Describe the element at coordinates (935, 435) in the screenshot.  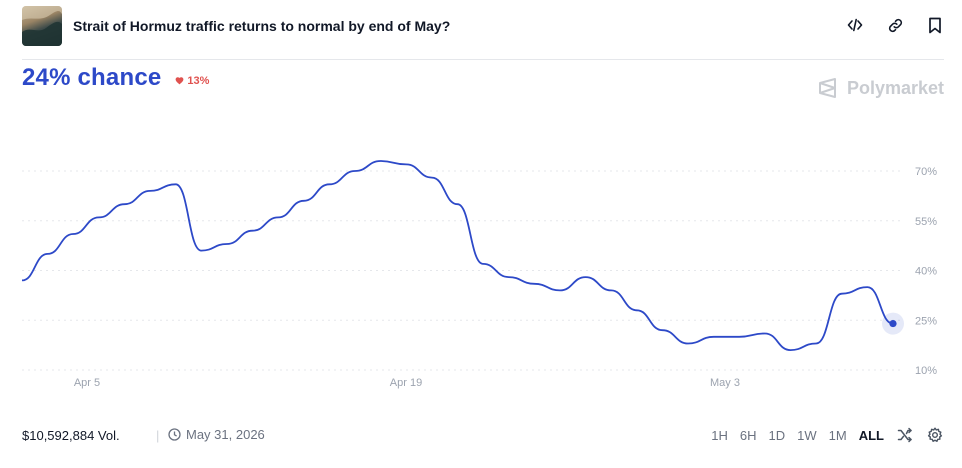
I see `settings-gear-icon` at that location.